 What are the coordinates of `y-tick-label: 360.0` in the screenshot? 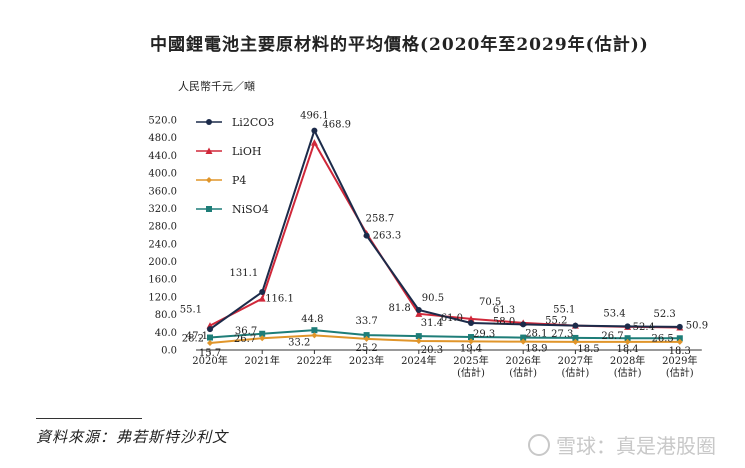 It's located at (162, 191).